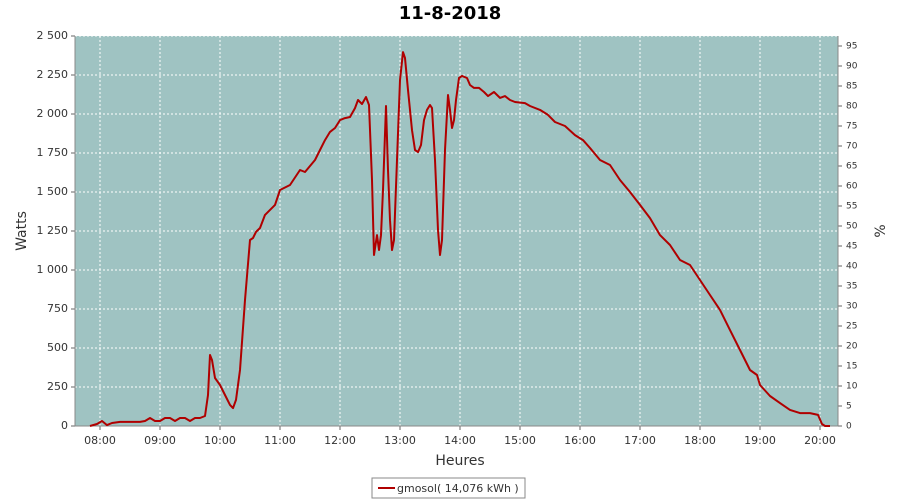 The width and height of the screenshot is (900, 500). Describe the element at coordinates (53, 74) in the screenshot. I see `y-tick-label: 2 250` at that location.